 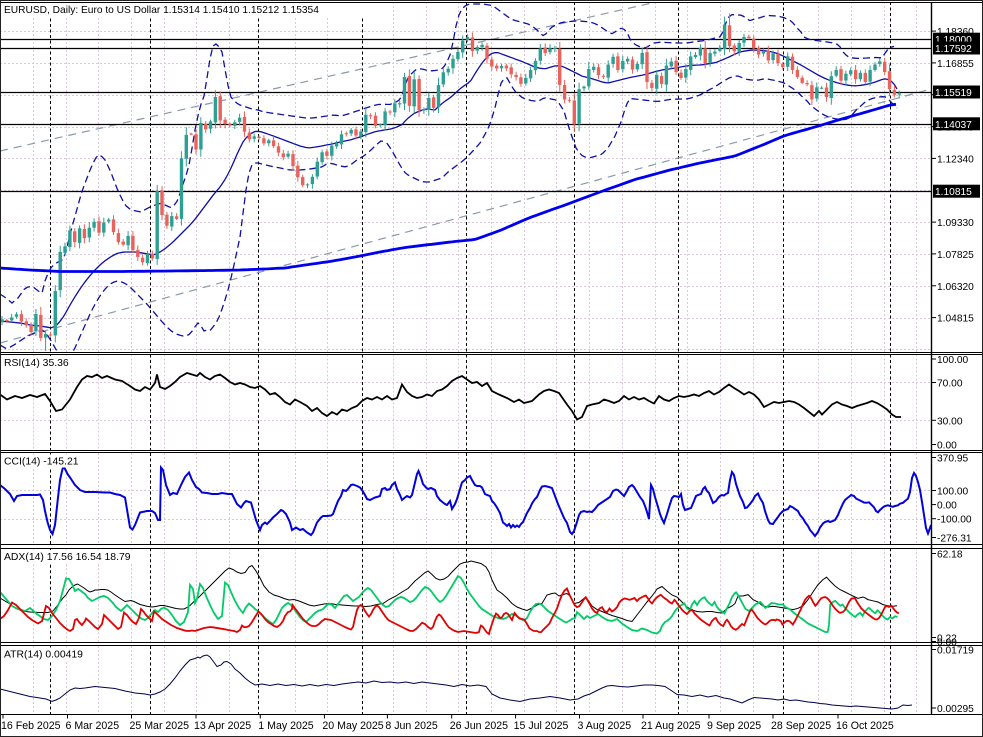 What do you see at coordinates (953, 192) in the screenshot?
I see `svg-text: 1.10815` at bounding box center [953, 192].